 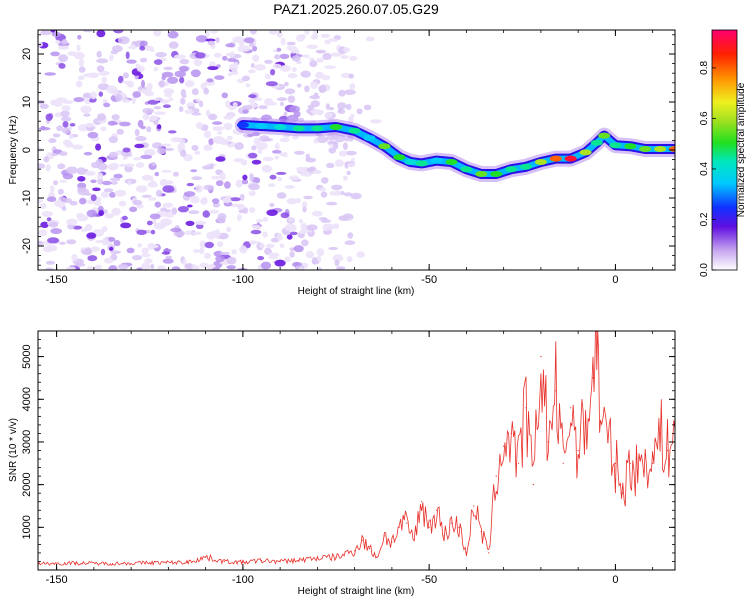 I want to click on spectrogram-ytick-label: 0, so click(x=27, y=150).